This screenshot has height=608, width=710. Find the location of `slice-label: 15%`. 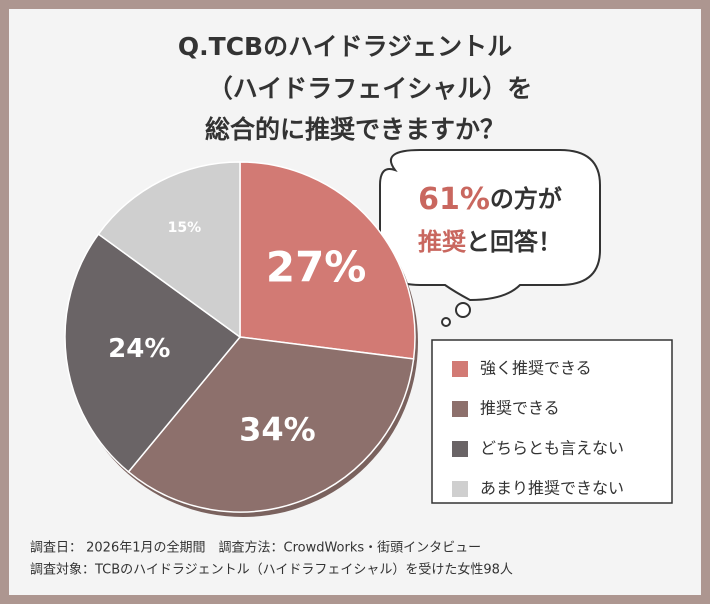

slice-label: 15% is located at coordinates (185, 228).